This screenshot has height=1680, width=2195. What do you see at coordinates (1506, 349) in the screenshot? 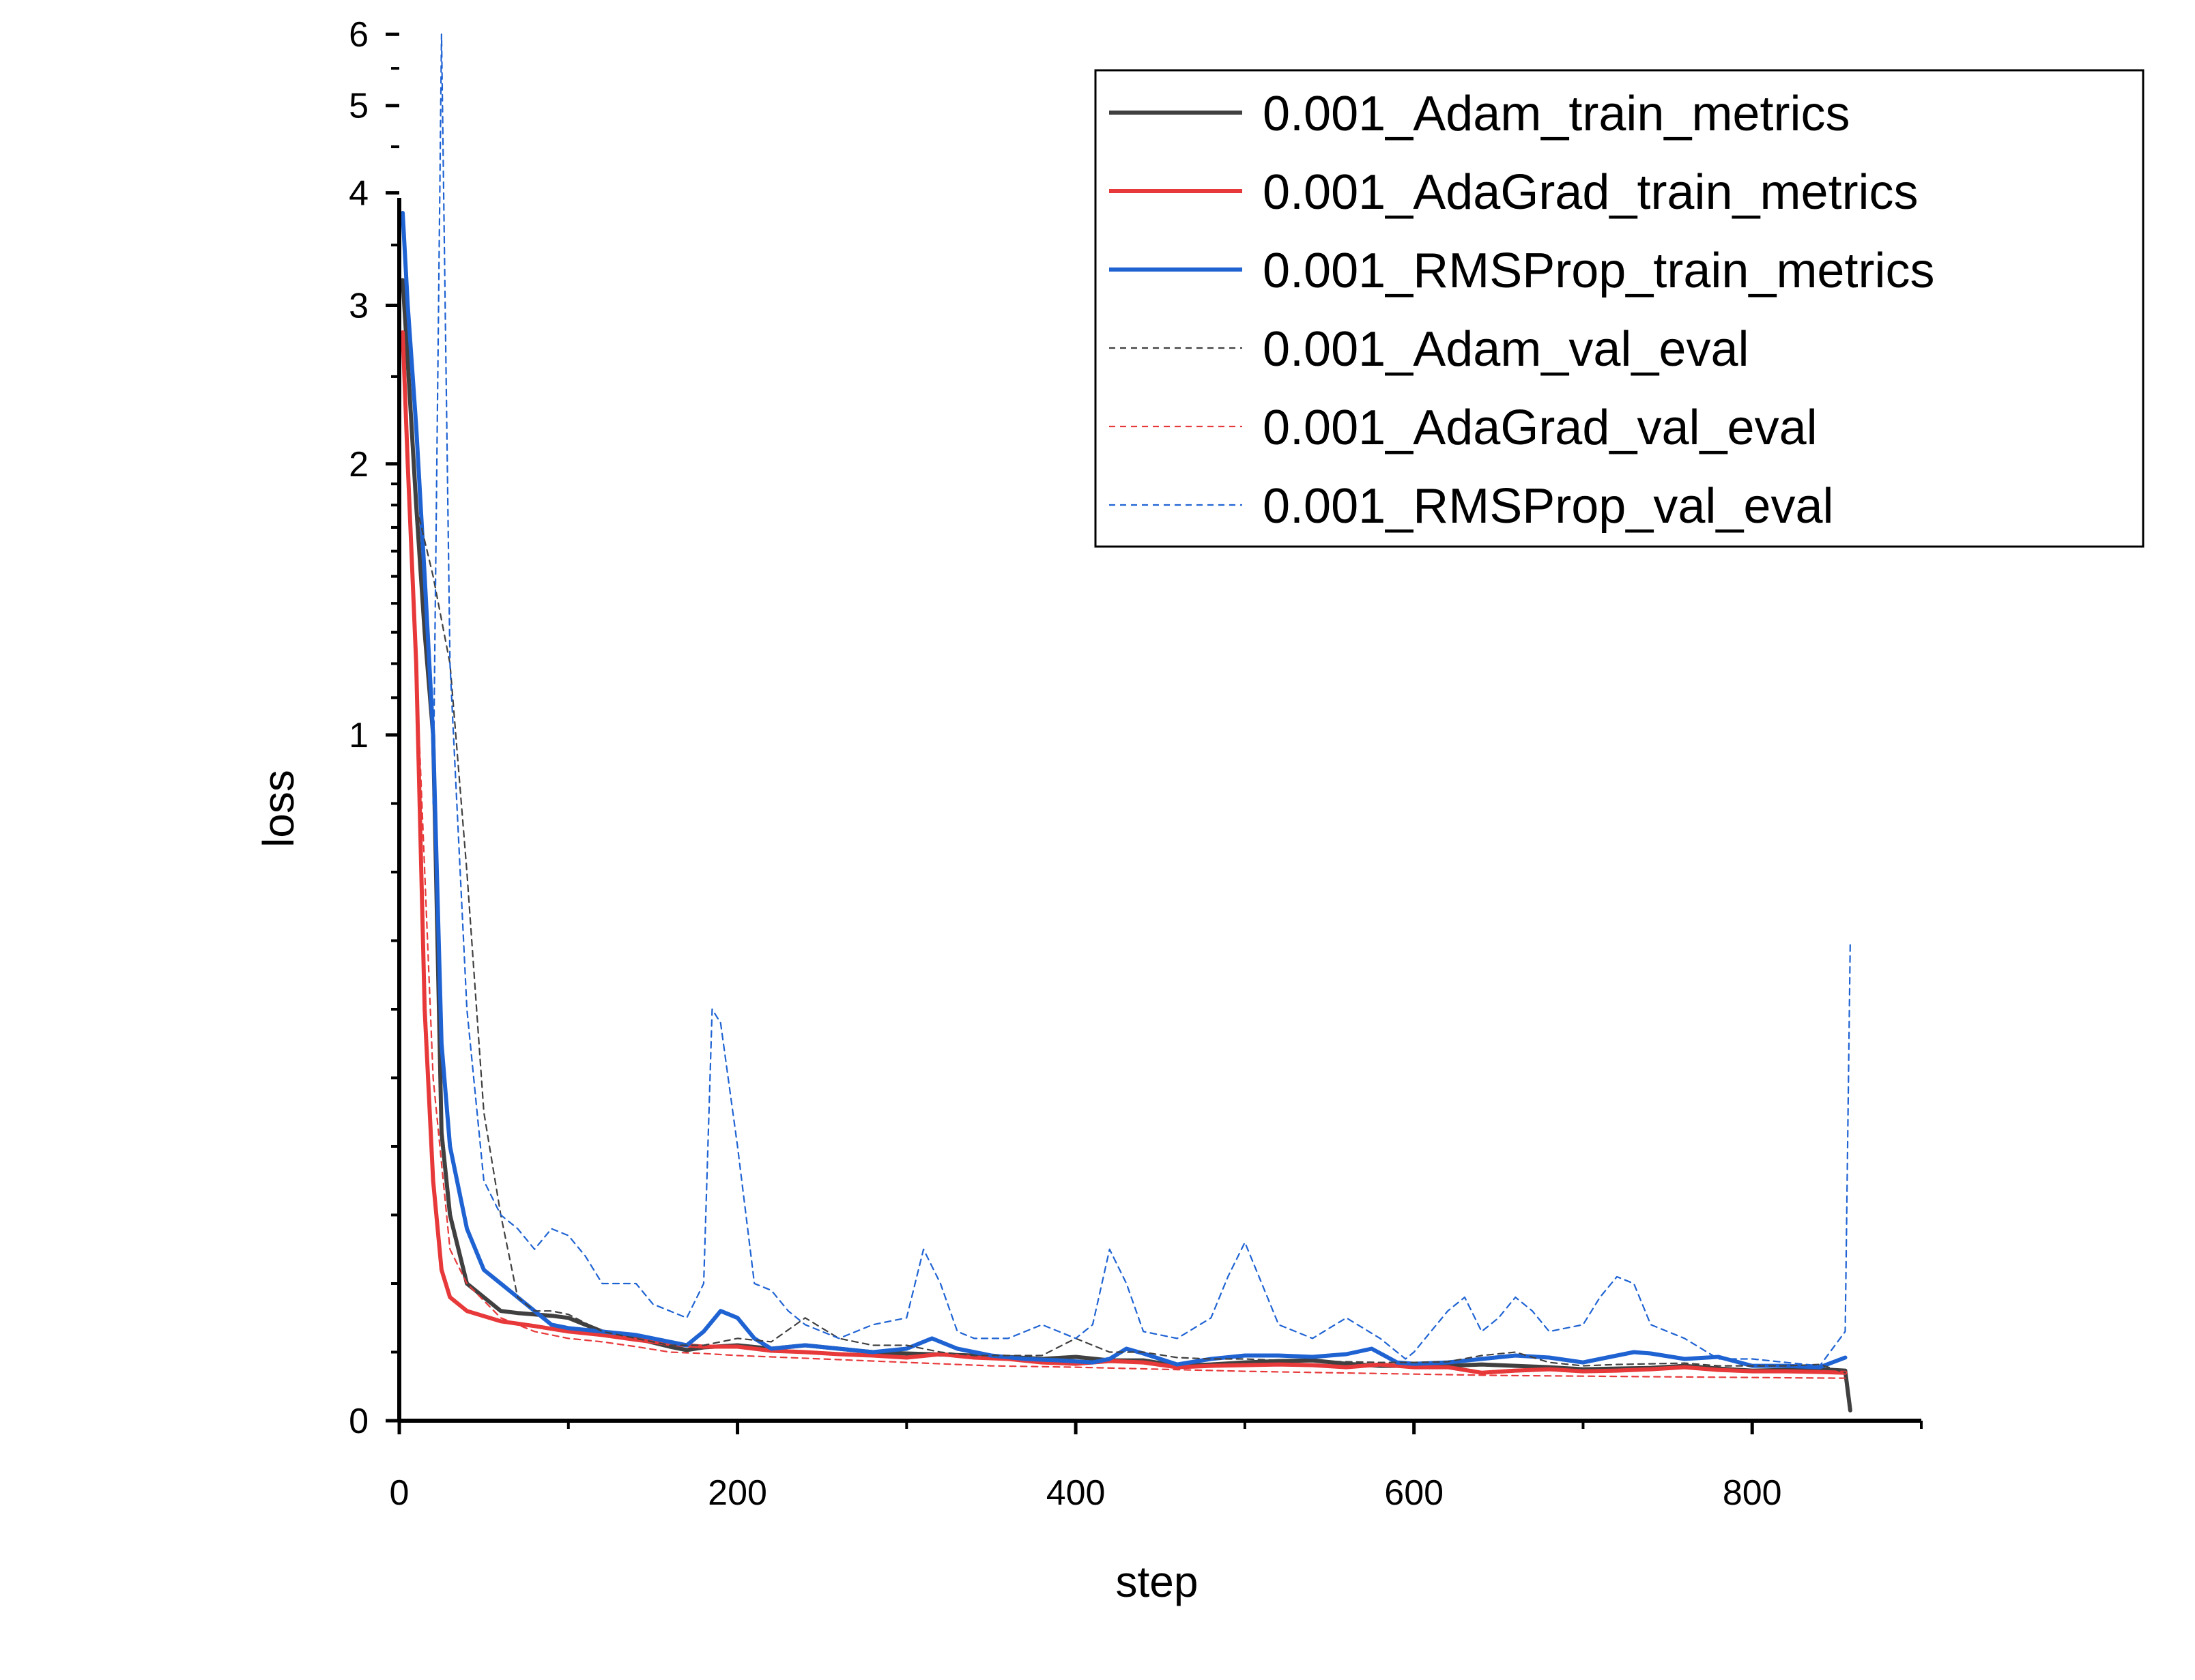
I see `legend-label: 0.001_Adam_val_eval` at bounding box center [1506, 349].